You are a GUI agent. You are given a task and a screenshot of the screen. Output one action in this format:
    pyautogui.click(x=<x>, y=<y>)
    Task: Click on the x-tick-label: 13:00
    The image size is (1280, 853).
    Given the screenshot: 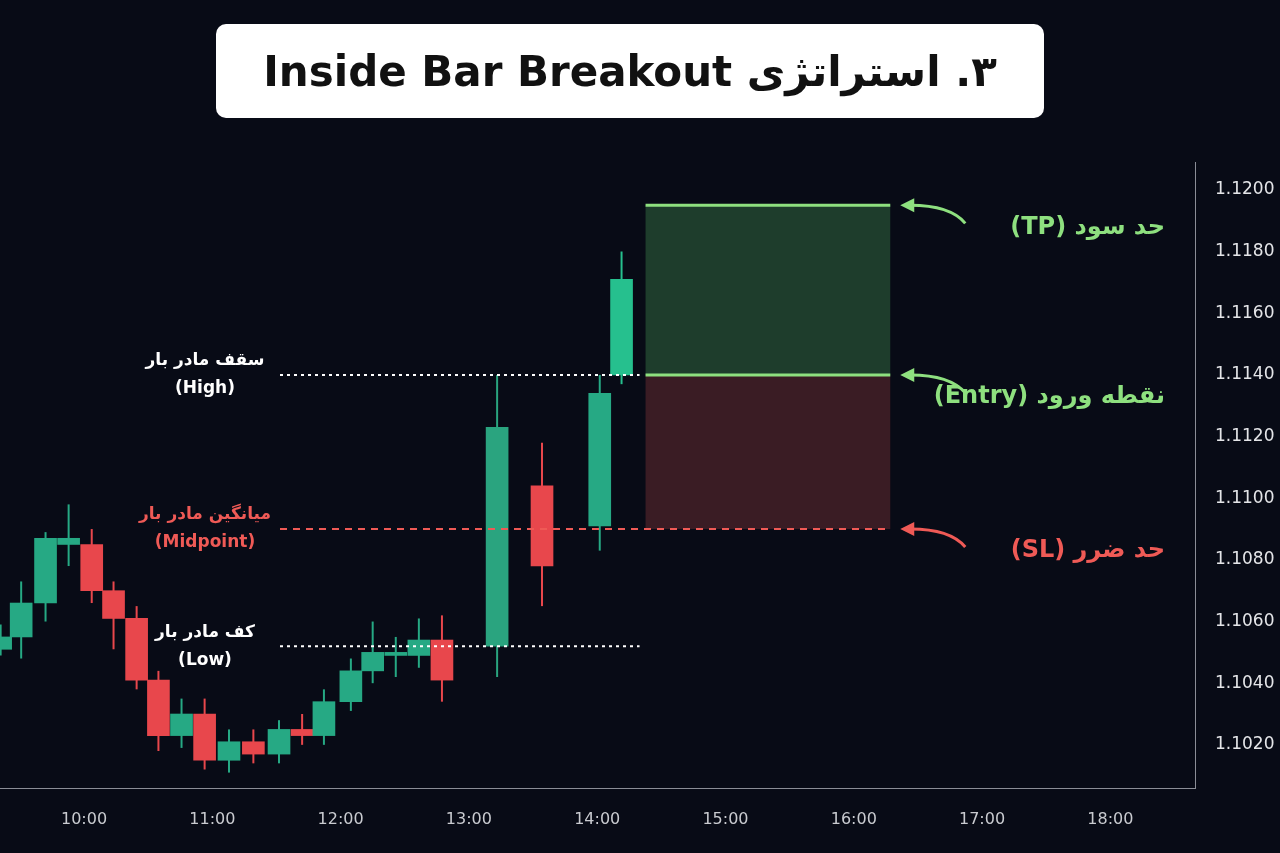 What is the action you would take?
    pyautogui.click(x=468, y=818)
    